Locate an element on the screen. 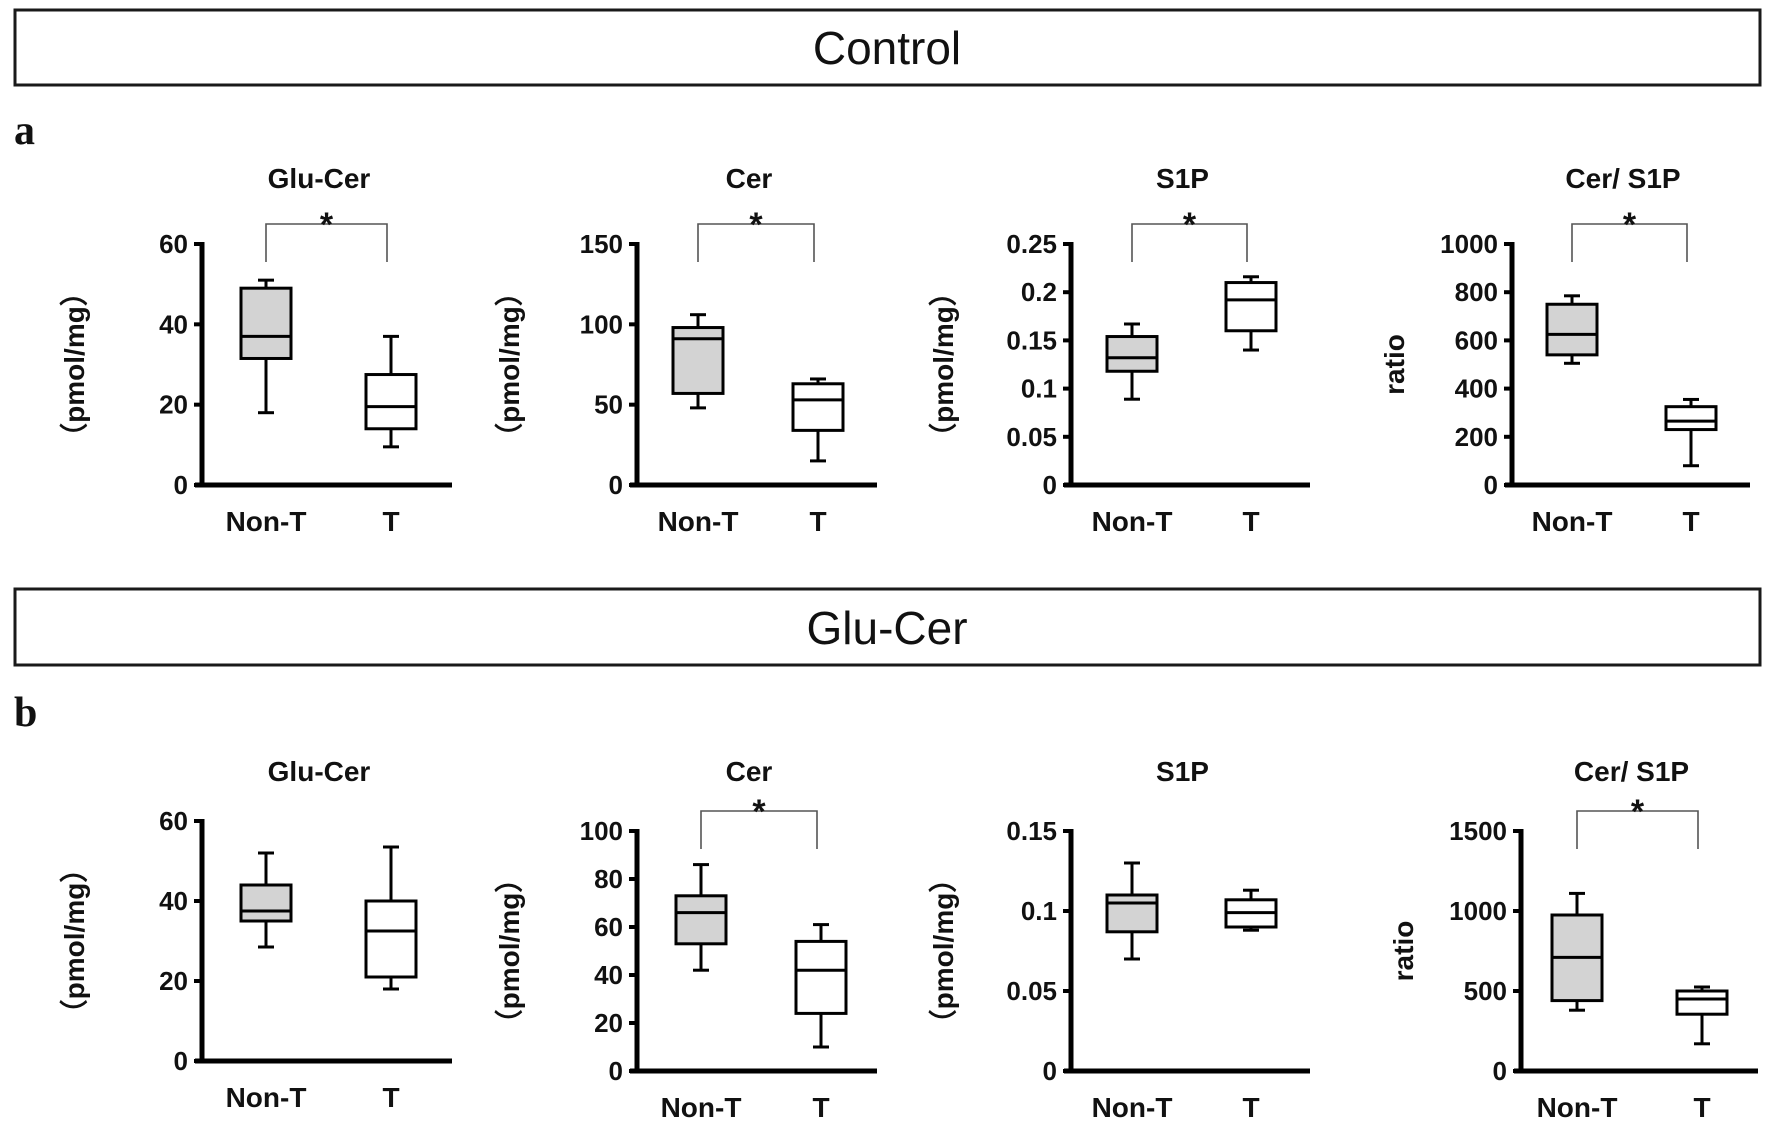  y-tick-label: 50 is located at coordinates (608, 405).